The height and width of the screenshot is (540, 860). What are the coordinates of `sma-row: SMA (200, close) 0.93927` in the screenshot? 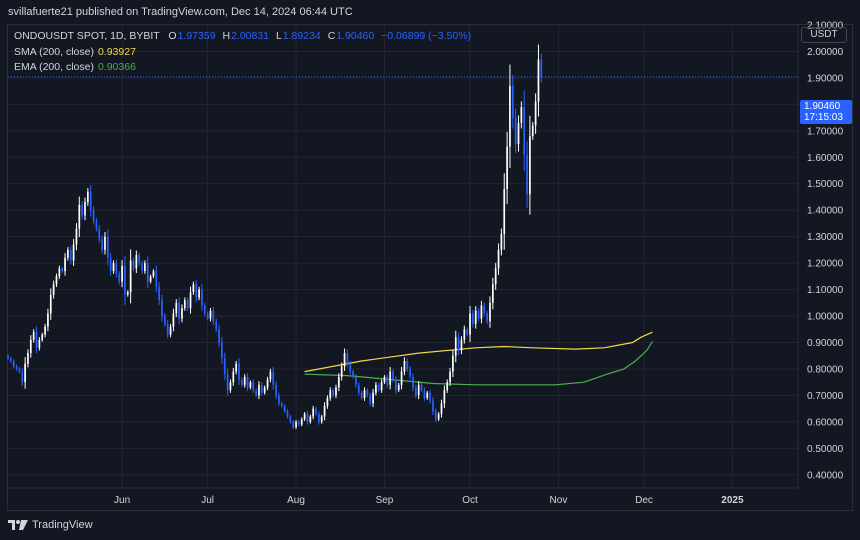 It's located at (242, 53).